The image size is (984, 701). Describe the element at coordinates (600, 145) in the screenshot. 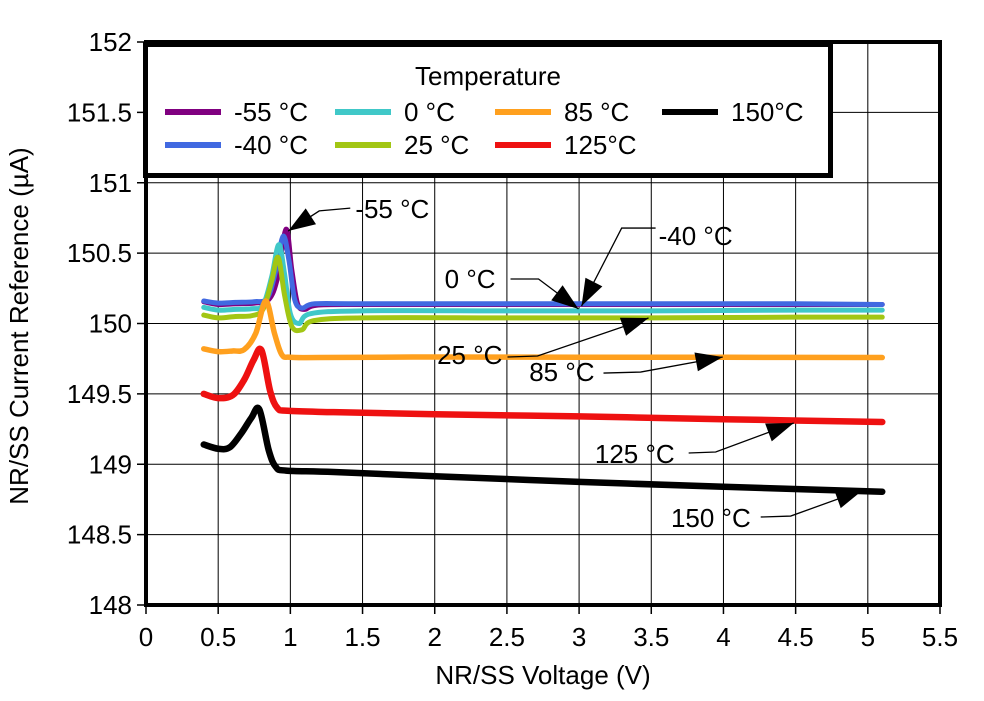

I see `legend-label: 125°C` at that location.